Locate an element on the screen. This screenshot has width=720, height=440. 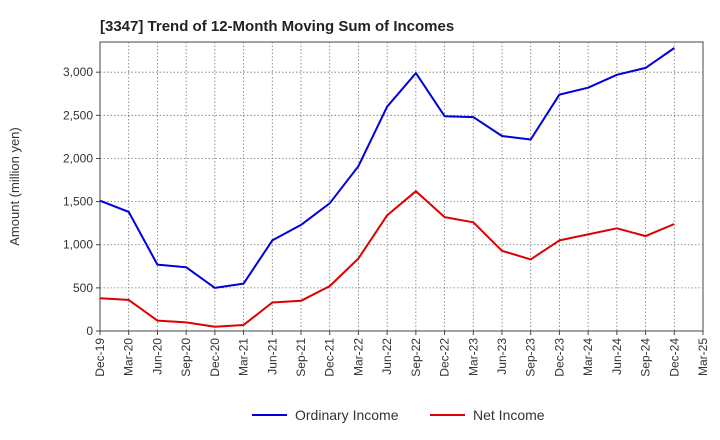
x-tick-label: Sep-20 is located at coordinates (186, 357).